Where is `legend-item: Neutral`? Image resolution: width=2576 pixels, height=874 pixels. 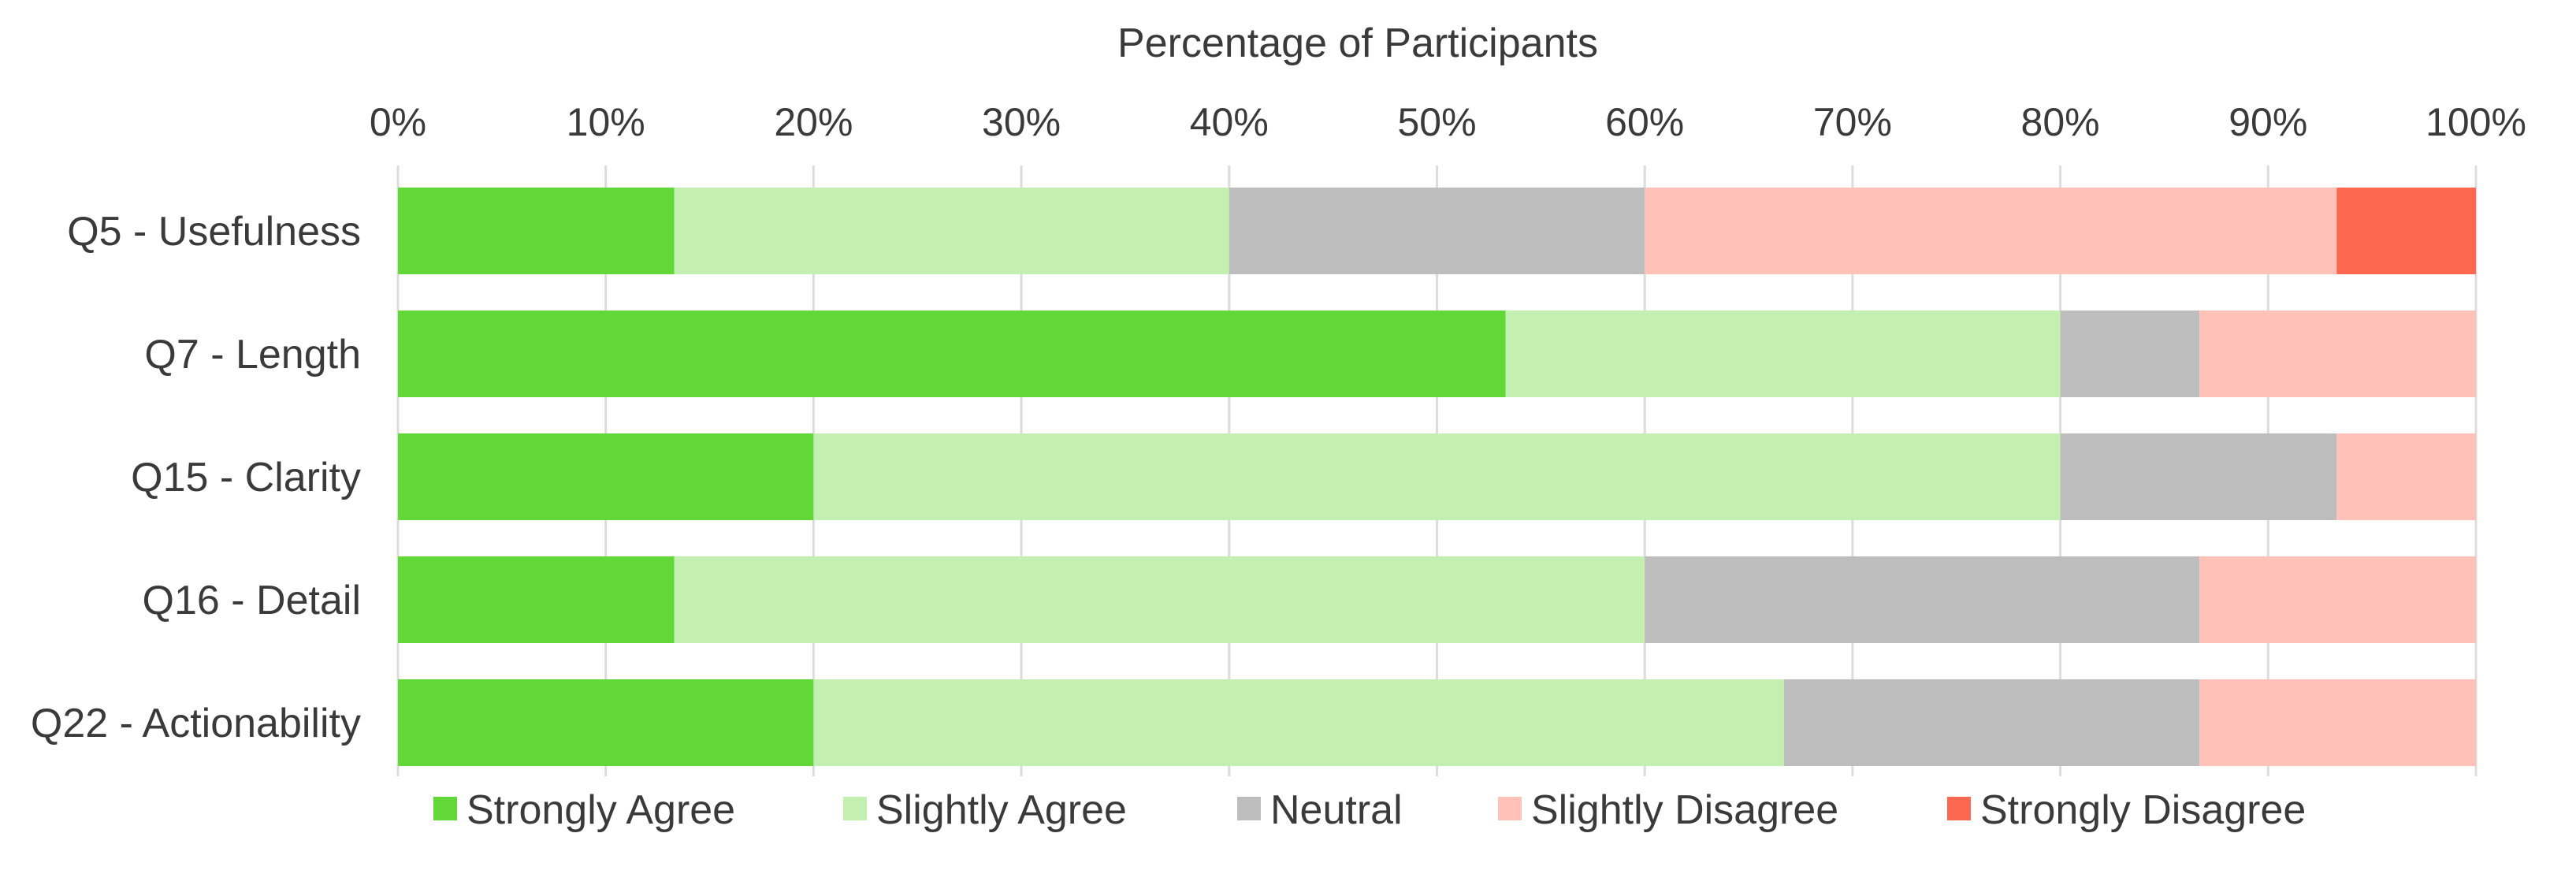
legend-item: Neutral is located at coordinates (1320, 810).